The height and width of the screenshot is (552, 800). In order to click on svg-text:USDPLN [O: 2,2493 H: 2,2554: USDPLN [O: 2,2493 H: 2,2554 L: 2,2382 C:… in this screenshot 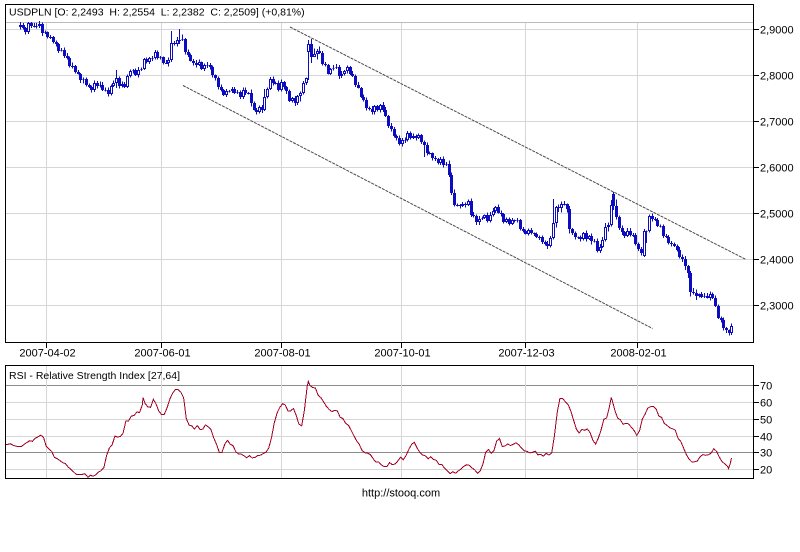, I will do `click(157, 13)`.